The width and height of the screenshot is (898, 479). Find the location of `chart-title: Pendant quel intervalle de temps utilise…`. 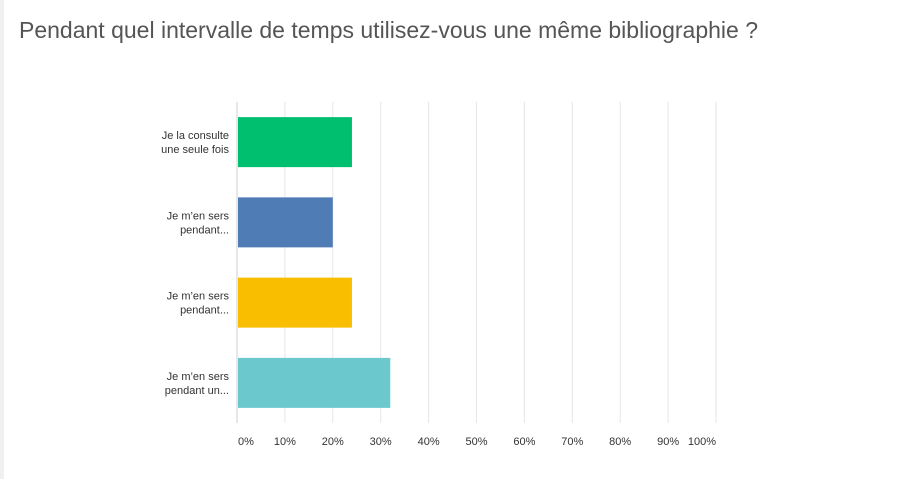

chart-title: Pendant quel intervalle de temps utilise… is located at coordinates (388, 30).